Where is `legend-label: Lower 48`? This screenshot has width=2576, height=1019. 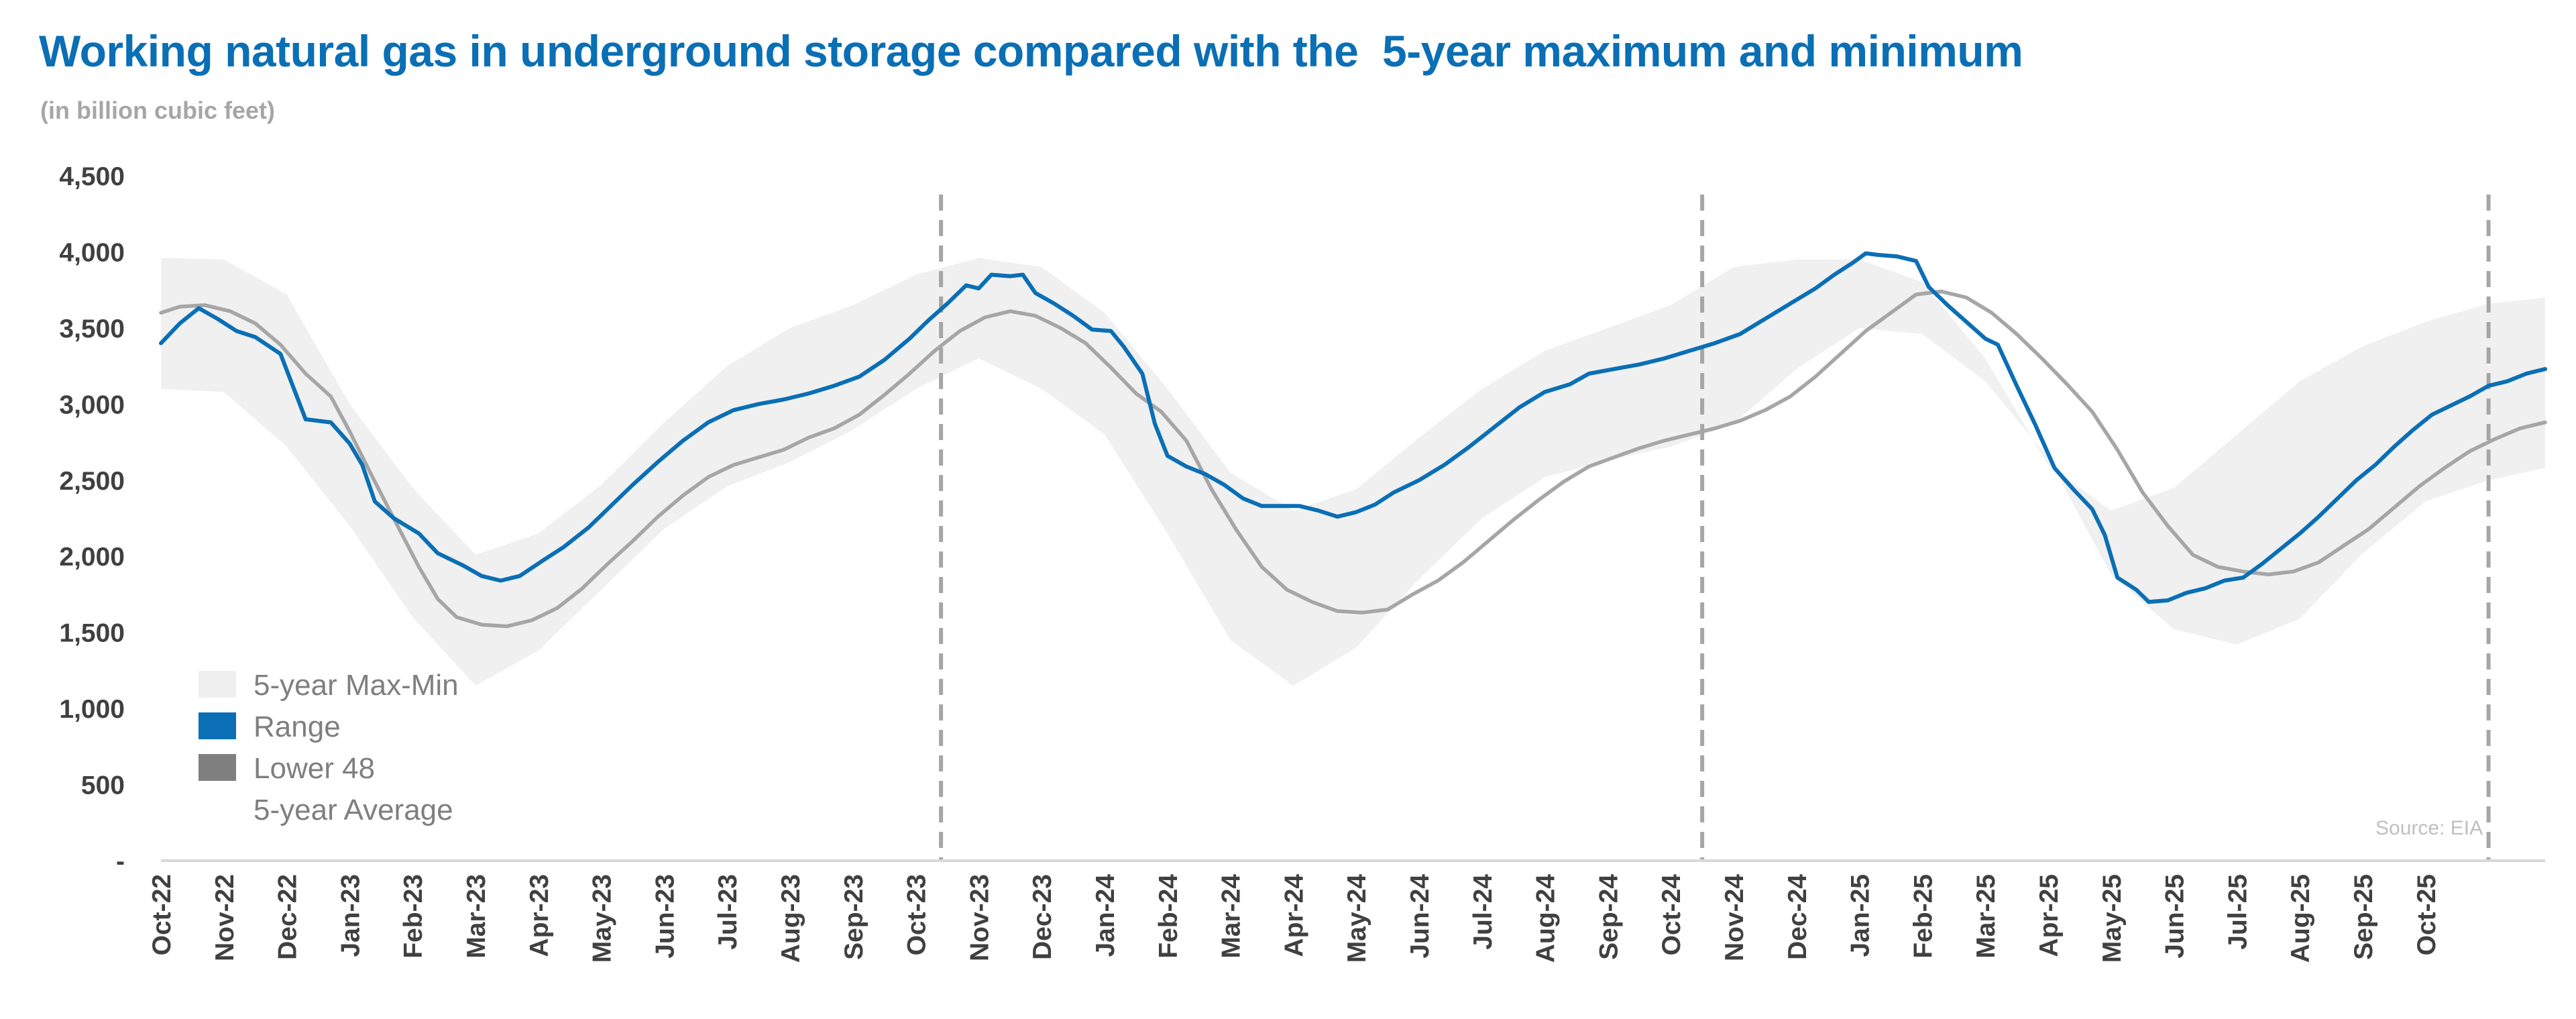
legend-label: Lower 48 is located at coordinates (314, 768).